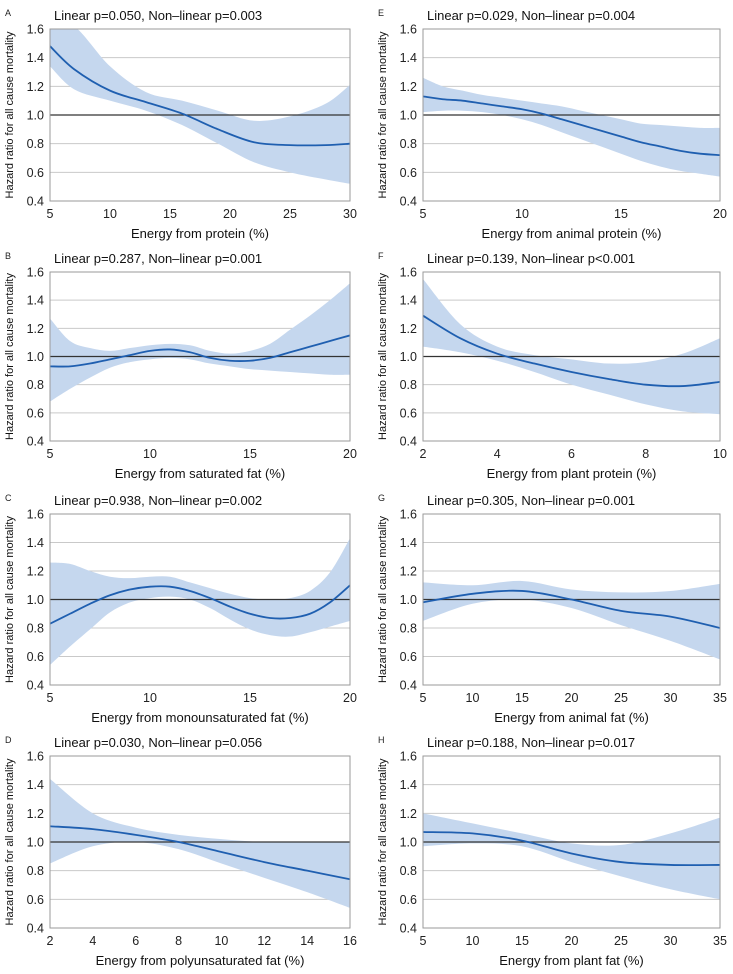  I want to click on x-tick-label: 30, so click(350, 214).